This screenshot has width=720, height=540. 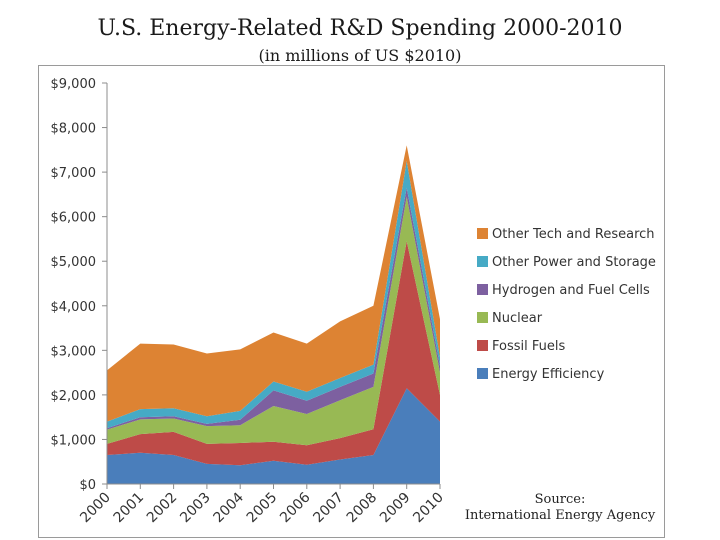 I want to click on y-tick-label: $5,000, so click(x=74, y=262).